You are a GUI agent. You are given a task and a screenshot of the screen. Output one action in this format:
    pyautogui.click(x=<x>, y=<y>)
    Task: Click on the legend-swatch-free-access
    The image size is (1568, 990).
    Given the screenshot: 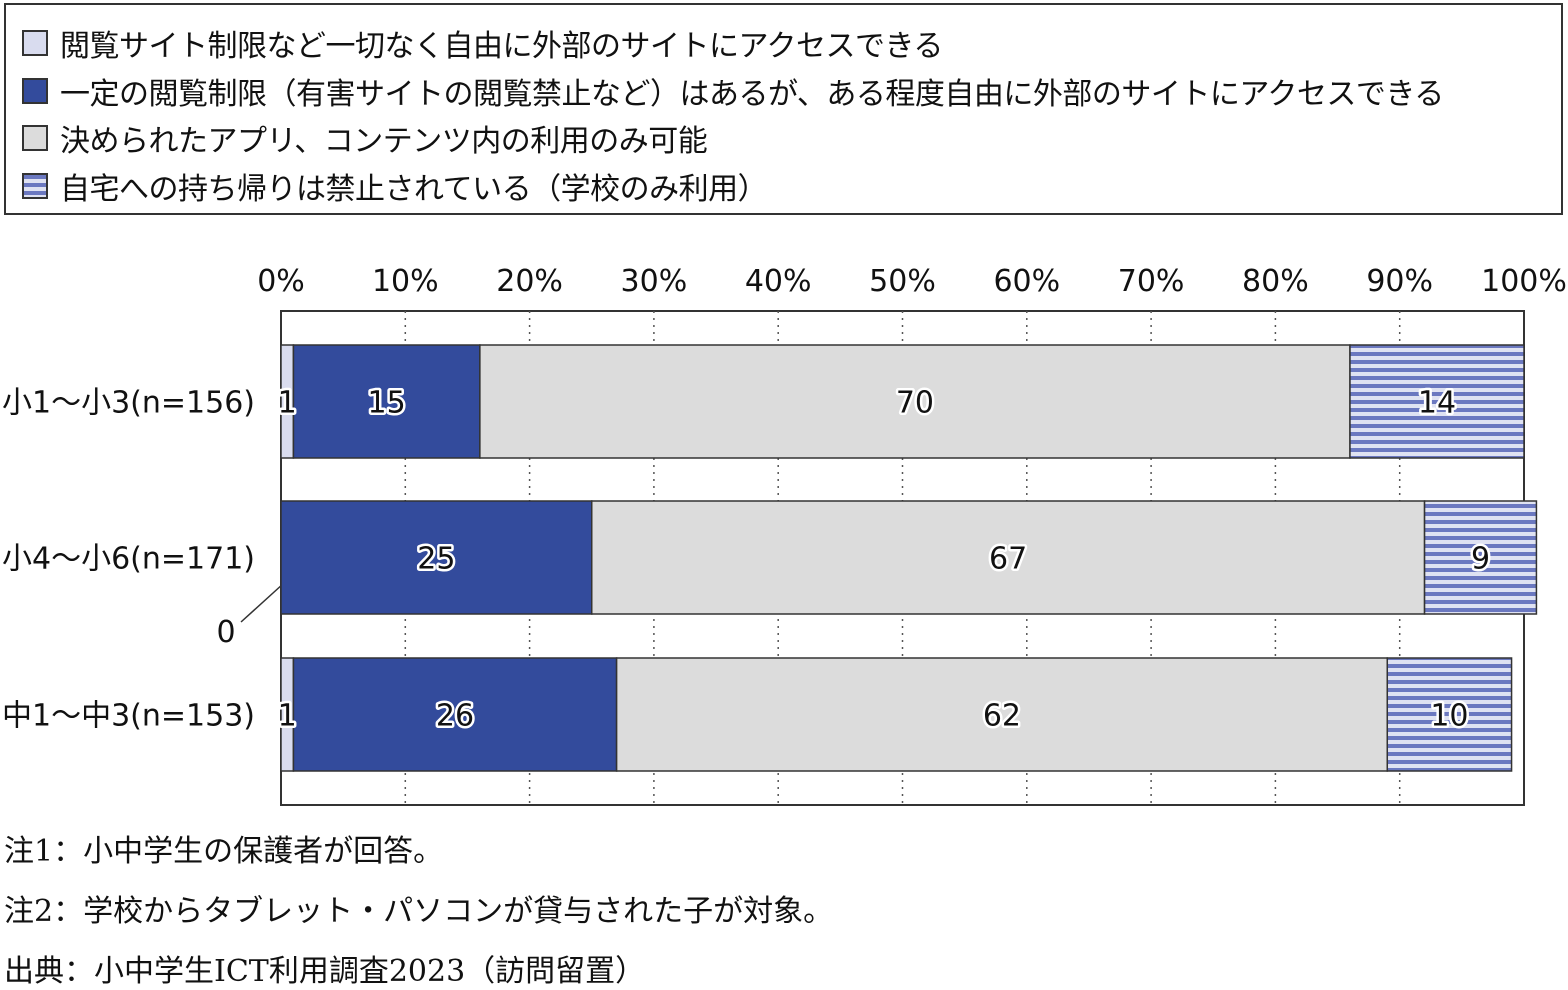 What is the action you would take?
    pyautogui.click(x=35, y=43)
    